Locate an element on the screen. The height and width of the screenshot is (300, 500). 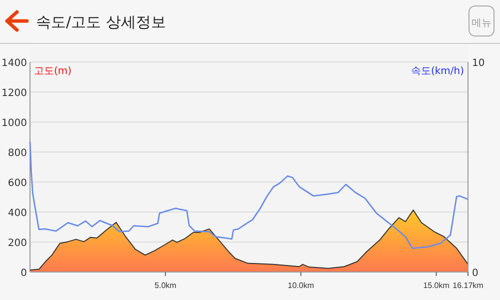
y-tick-label: 600 is located at coordinates (17, 183).